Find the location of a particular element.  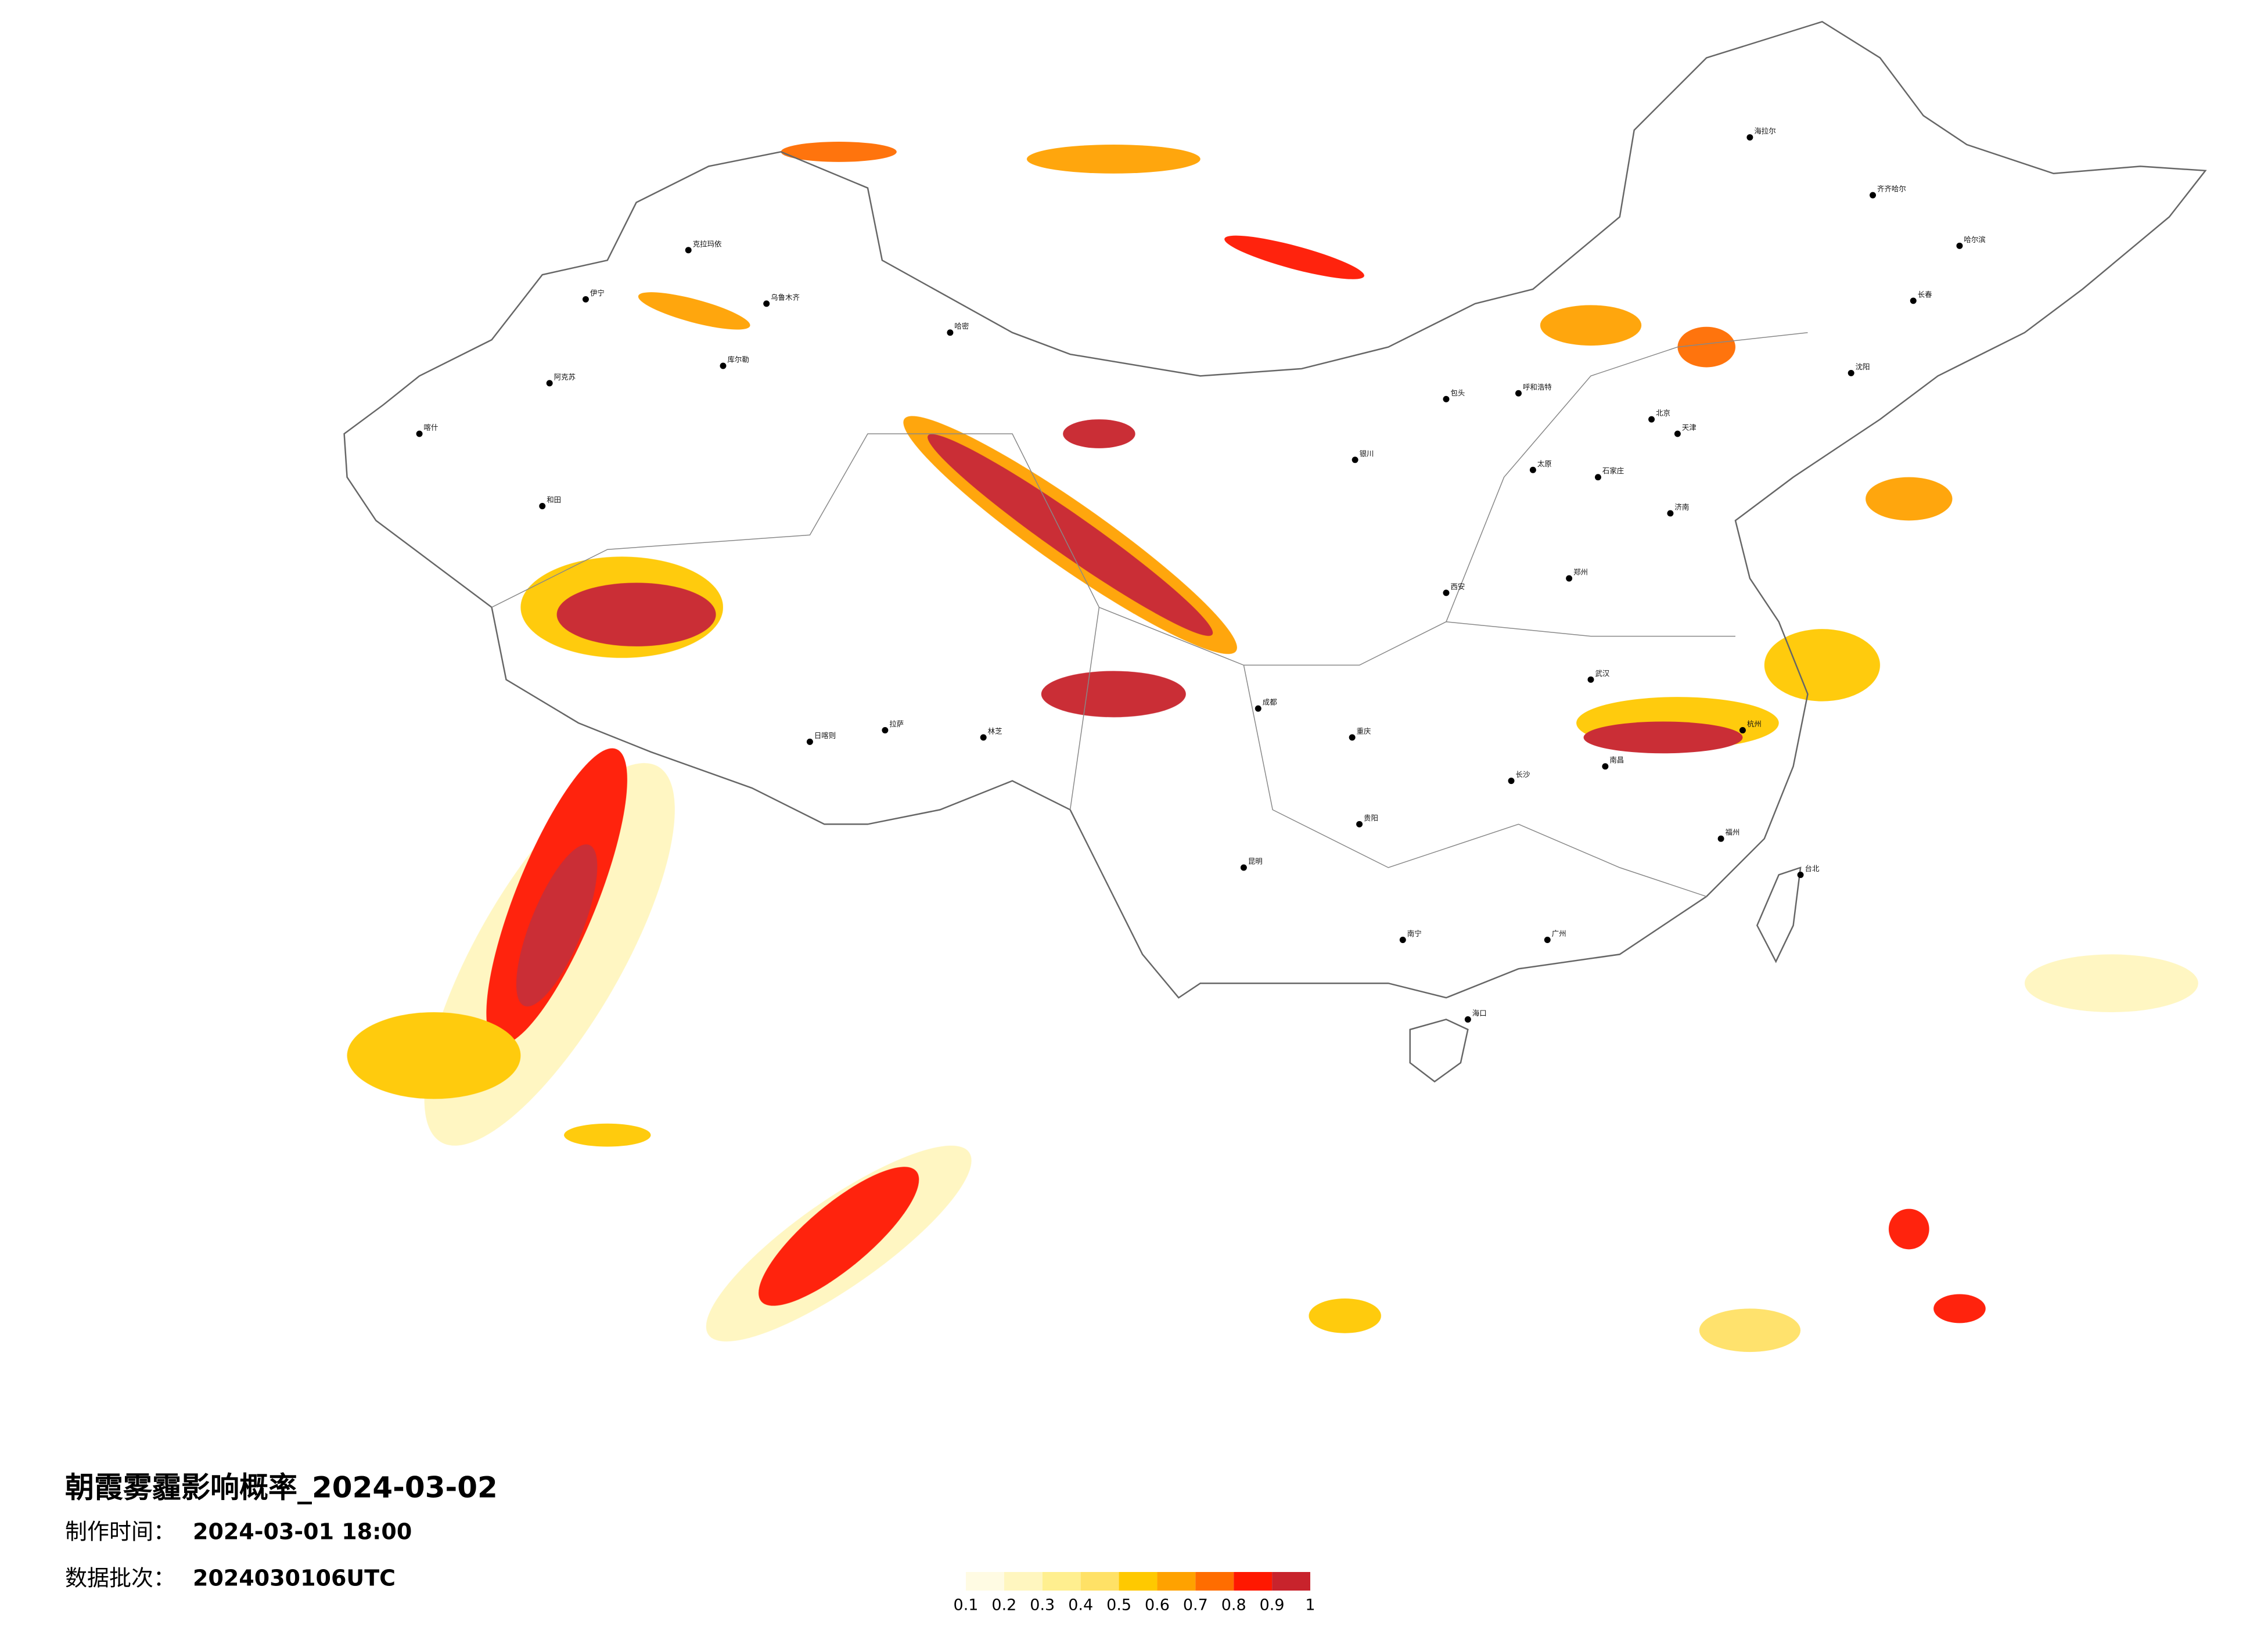

city-label: 西安 is located at coordinates (1457, 586).